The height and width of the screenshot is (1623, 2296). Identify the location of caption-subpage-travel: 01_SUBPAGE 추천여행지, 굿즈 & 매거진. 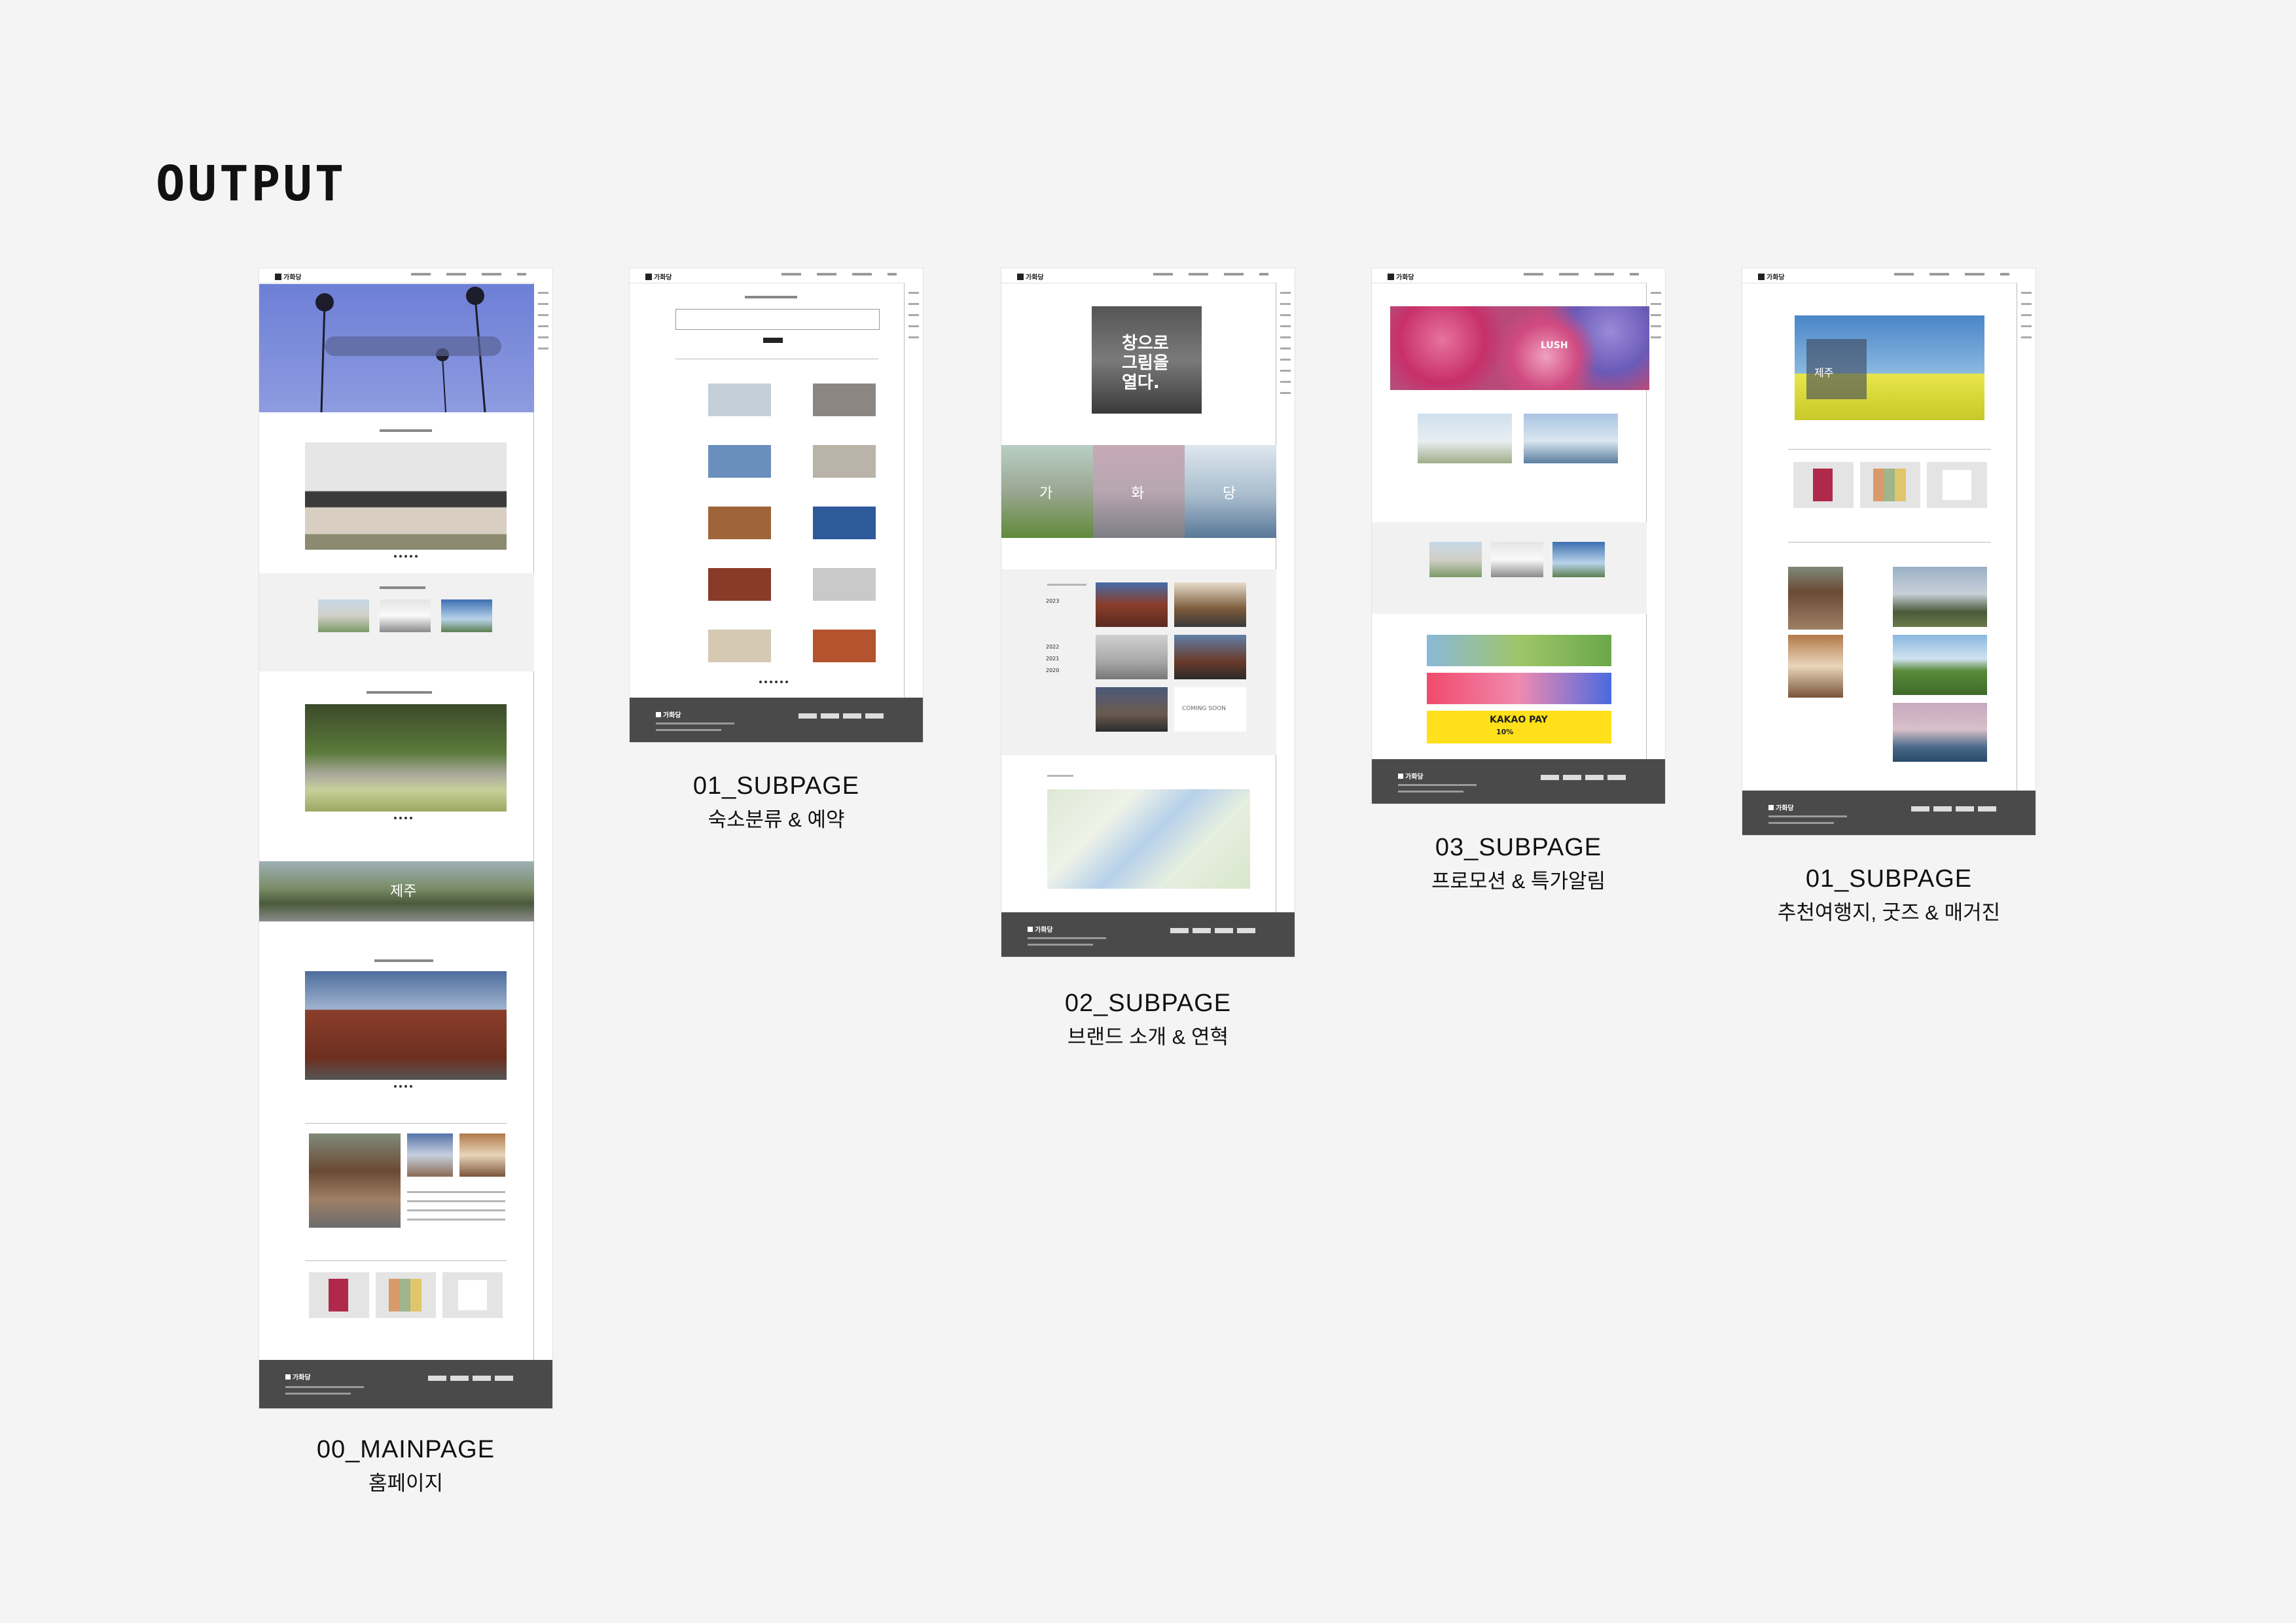
(1889, 894).